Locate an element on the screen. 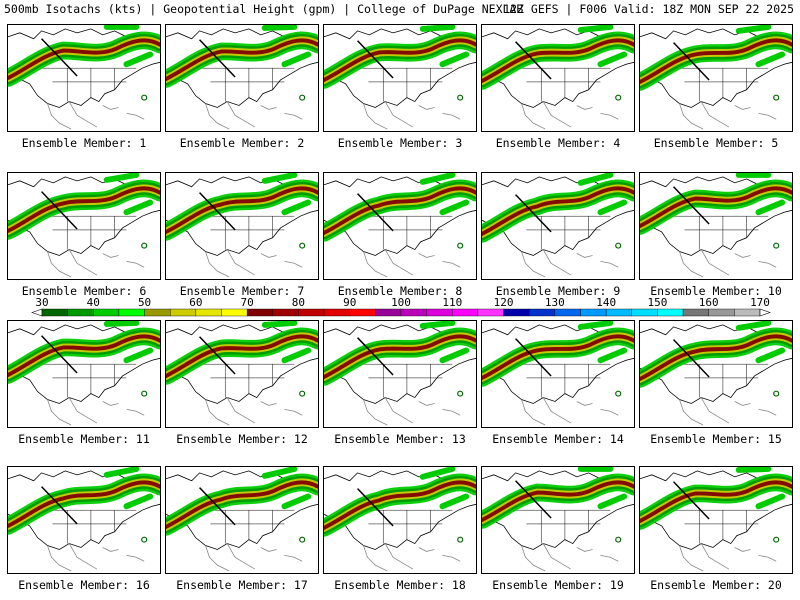 This screenshot has width=800, height=600. ensemble-member-label: Ensemble Member: 18 is located at coordinates (400, 585).